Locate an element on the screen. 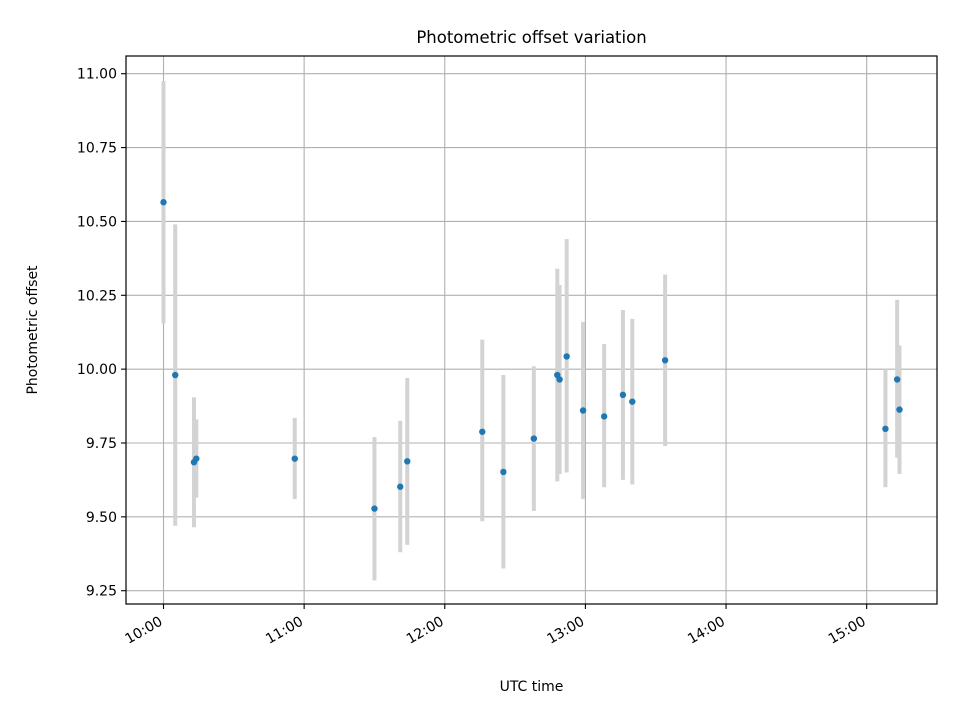  y-tick-label: 9.75 is located at coordinates (101, 444).